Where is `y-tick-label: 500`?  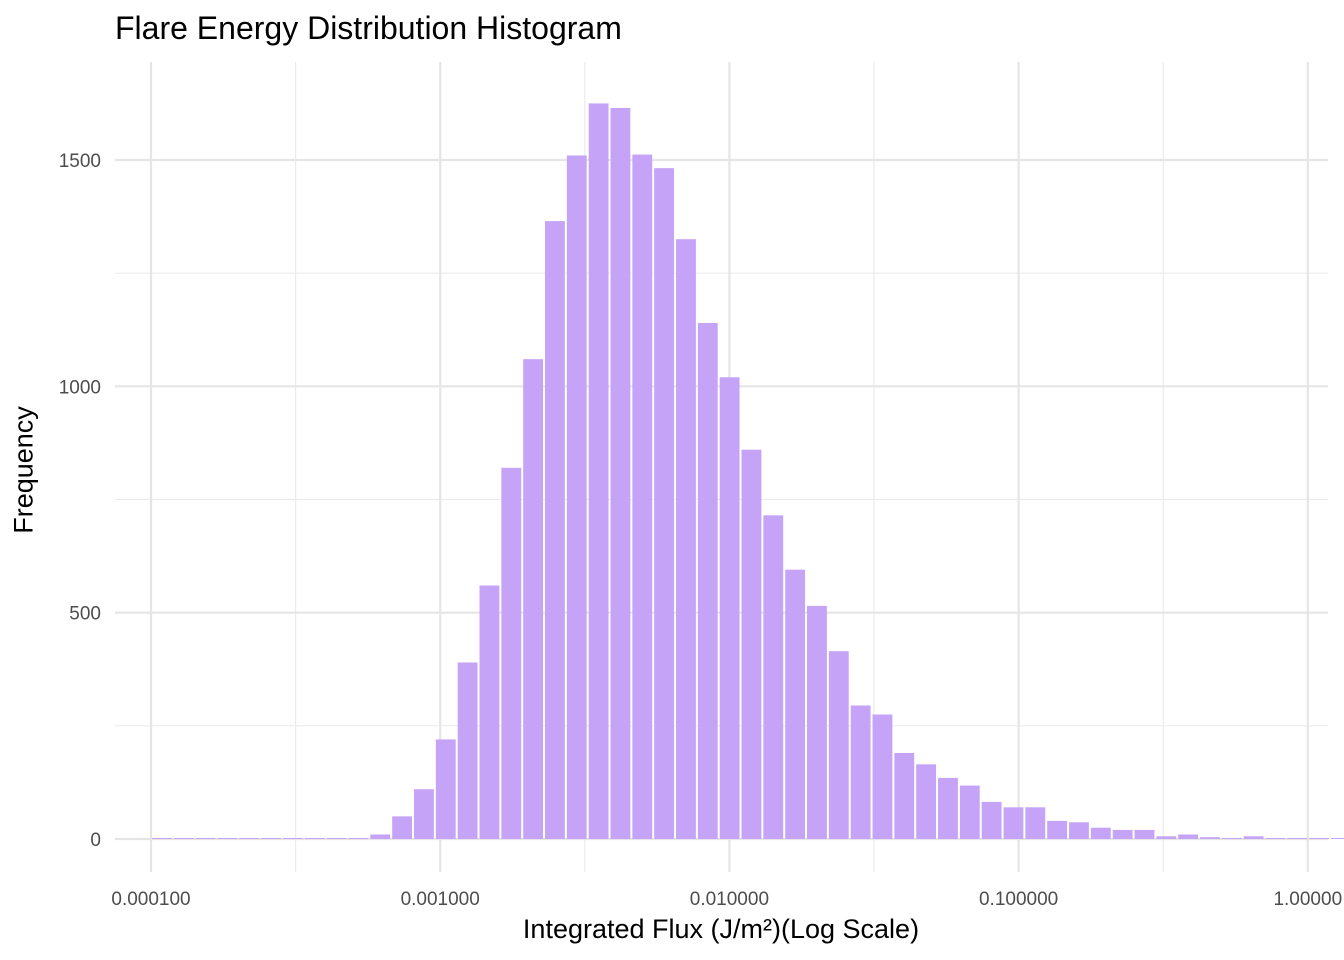
y-tick-label: 500 is located at coordinates (85, 614).